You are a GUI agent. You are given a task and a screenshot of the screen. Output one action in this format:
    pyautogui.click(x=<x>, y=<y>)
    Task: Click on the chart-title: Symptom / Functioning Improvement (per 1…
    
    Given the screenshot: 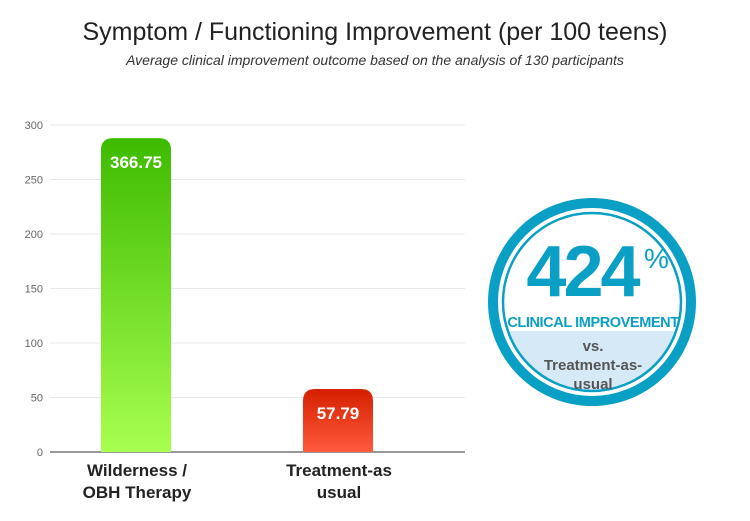 What is the action you would take?
    pyautogui.click(x=375, y=32)
    